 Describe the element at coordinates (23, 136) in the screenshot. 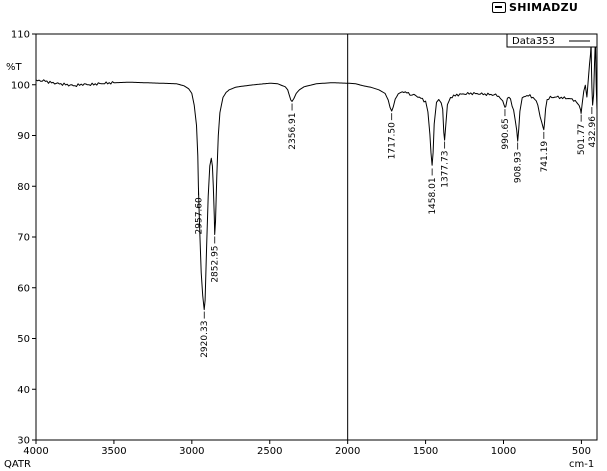

I see `y-tick-label: 90` at that location.